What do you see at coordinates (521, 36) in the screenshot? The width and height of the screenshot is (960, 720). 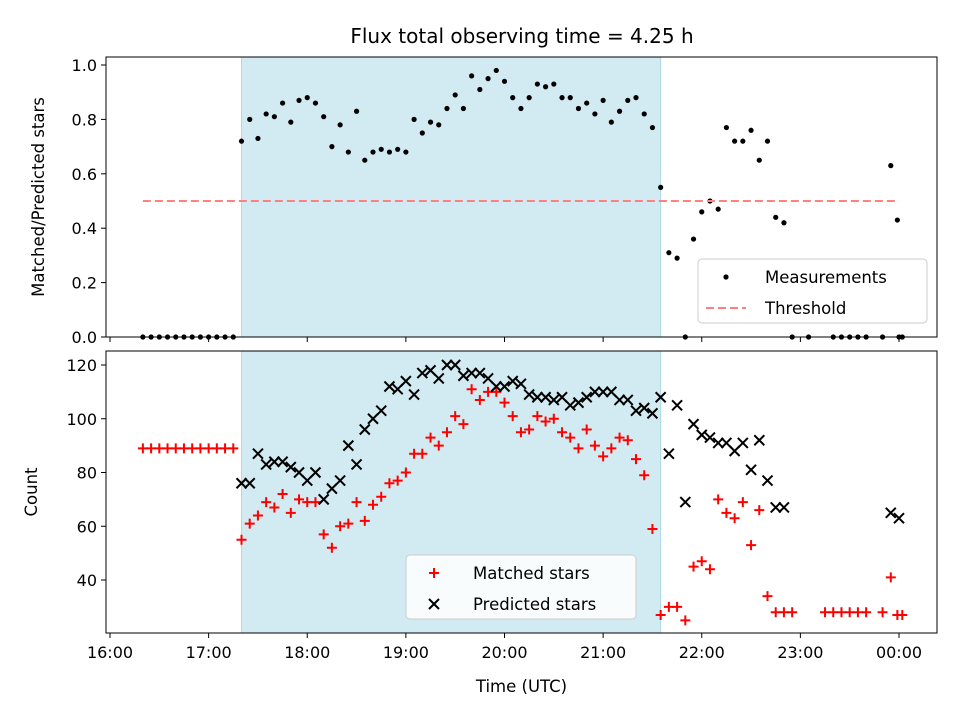 I see `chart-title: Flux total observing time = 4.25 h` at bounding box center [521, 36].